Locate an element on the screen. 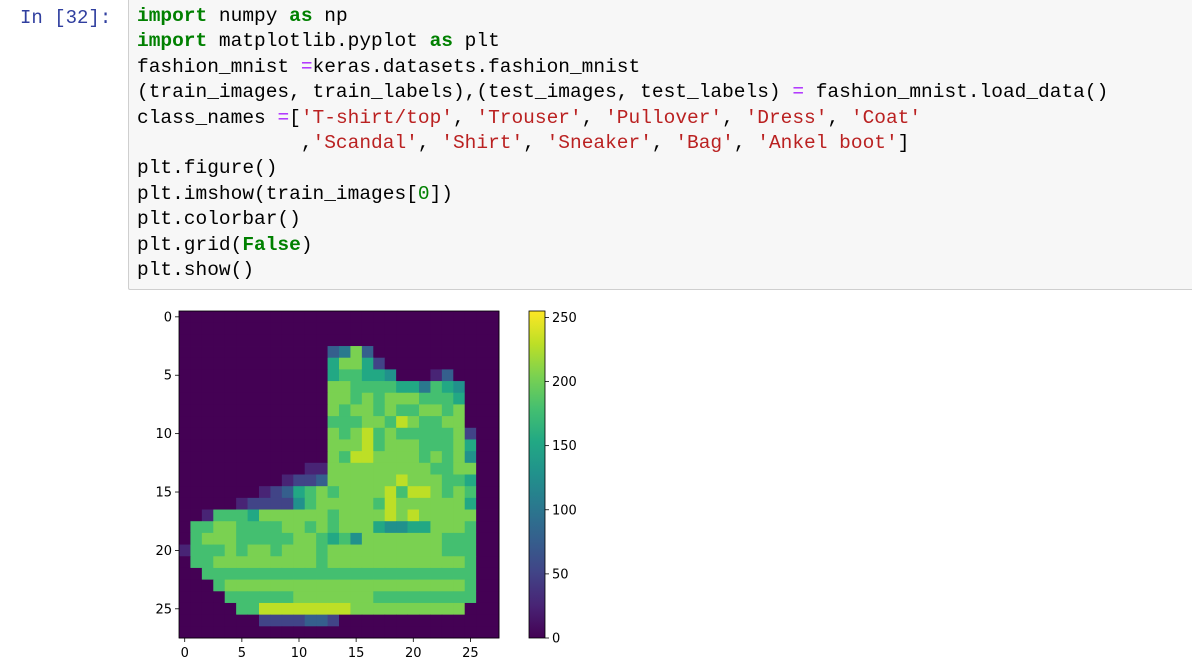  code-token: import is located at coordinates (172, 41).